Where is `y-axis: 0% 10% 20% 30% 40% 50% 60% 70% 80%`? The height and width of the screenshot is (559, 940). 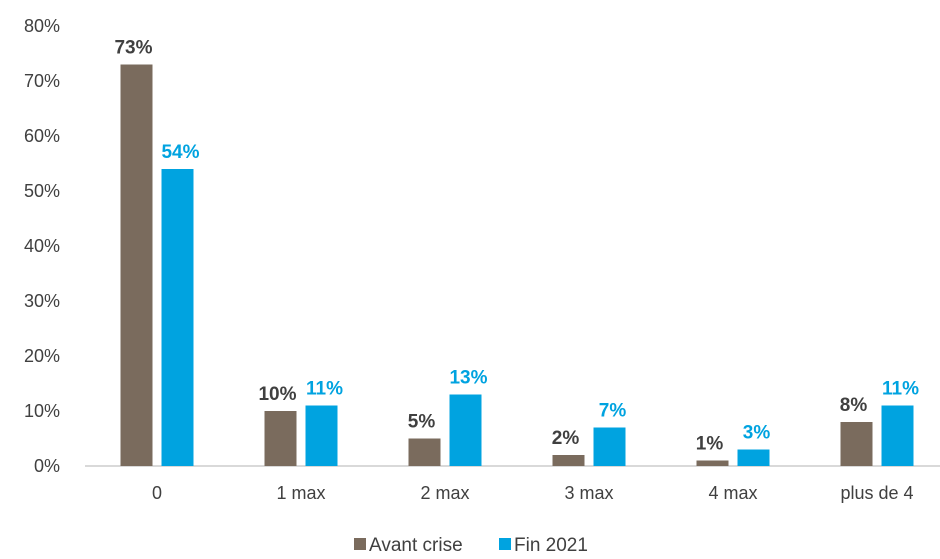 y-axis: 0% 10% 20% 30% 40% 50% 60% 70% 80% is located at coordinates (42, 246).